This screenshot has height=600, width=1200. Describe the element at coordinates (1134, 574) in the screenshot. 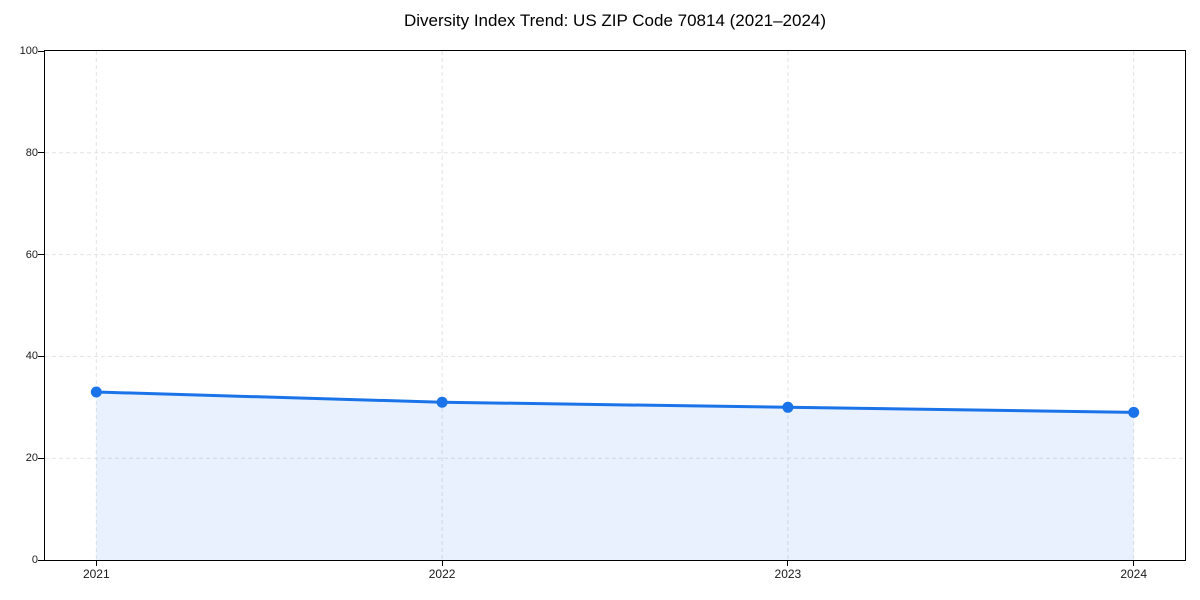

I see `x-tick-label: 2024` at that location.